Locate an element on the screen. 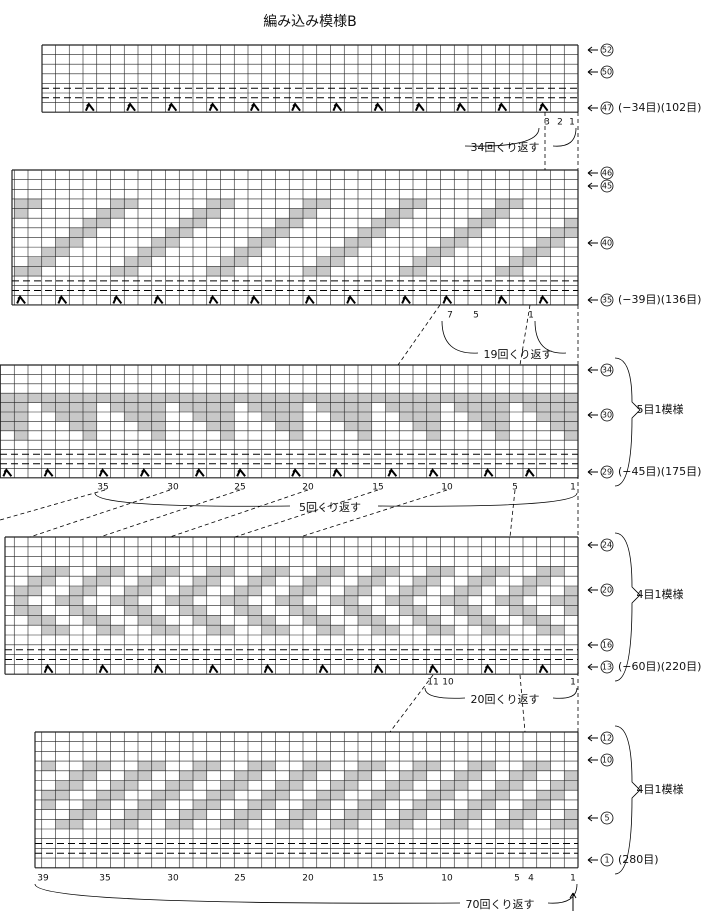 The width and height of the screenshot is (720, 911). brace is located at coordinates (627, 800).